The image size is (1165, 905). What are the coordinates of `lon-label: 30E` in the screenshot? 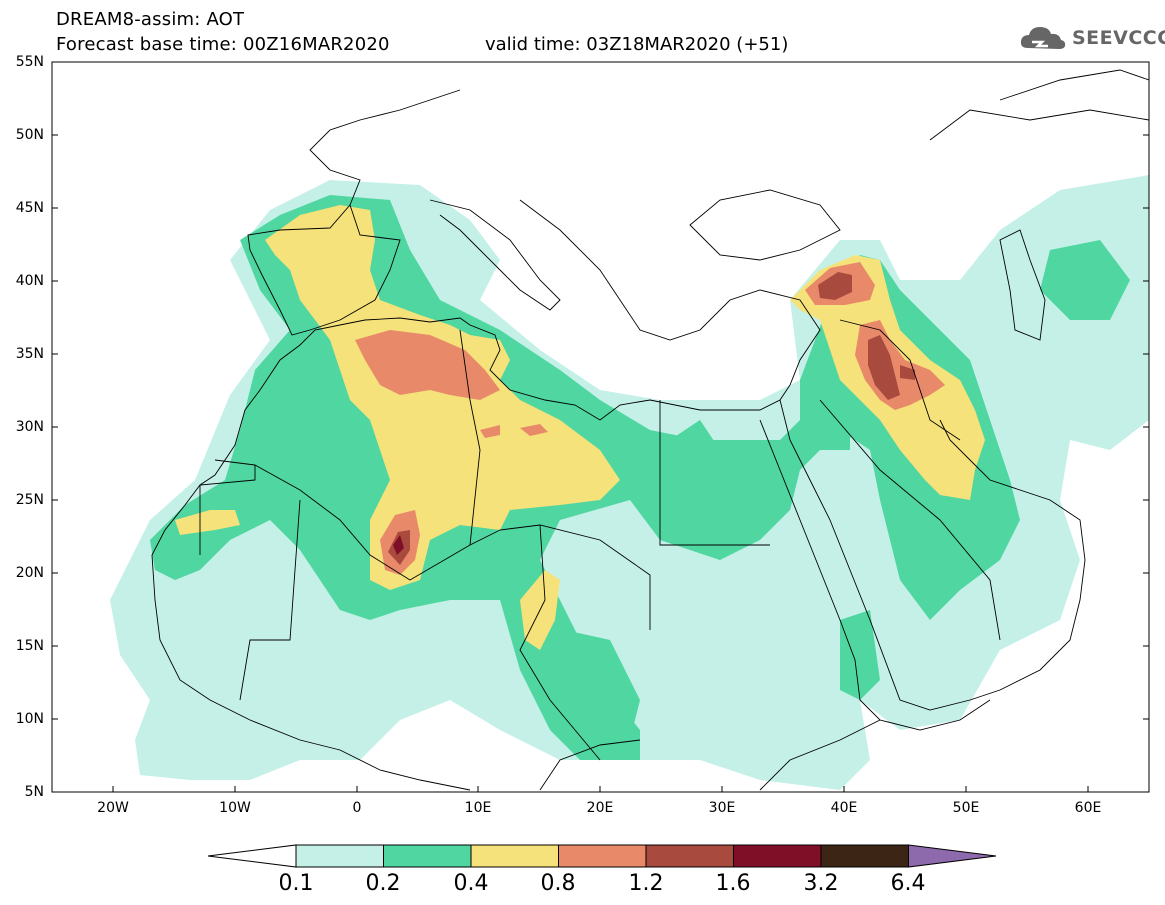 It's located at (722, 808).